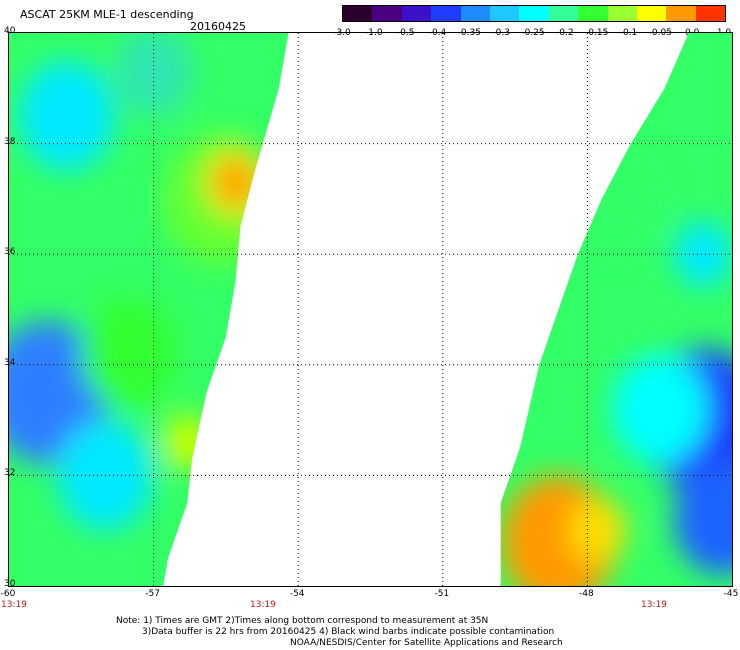 This screenshot has width=740, height=650. Describe the element at coordinates (586, 594) in the screenshot. I see `longitude-label: -48` at that location.